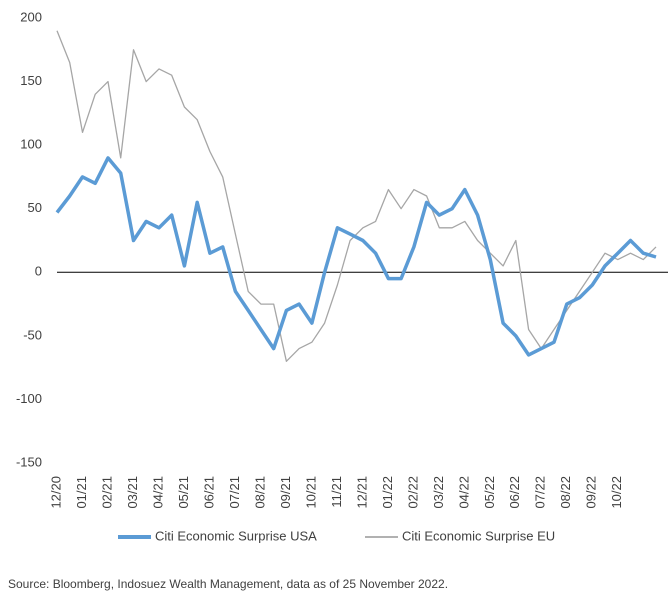 This screenshot has width=672, height=602. What do you see at coordinates (31, 16) in the screenshot?
I see `y-tick-label: 200` at bounding box center [31, 16].